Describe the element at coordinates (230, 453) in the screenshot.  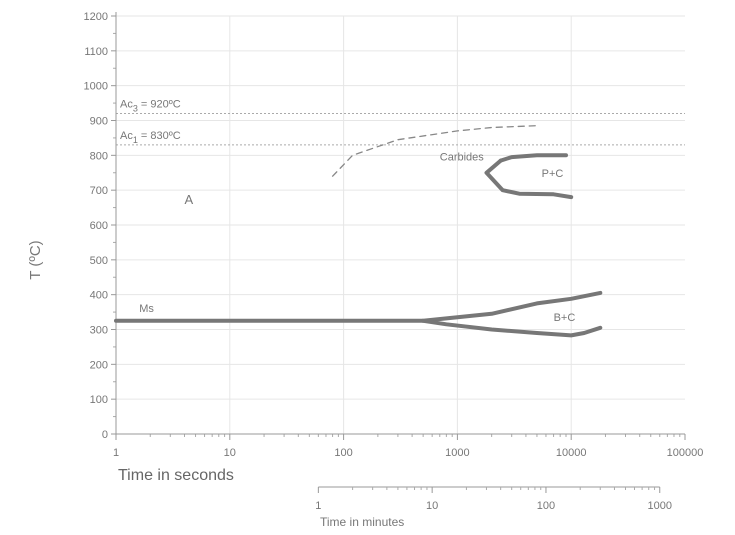
I see `x-tick-label: 10` at that location.